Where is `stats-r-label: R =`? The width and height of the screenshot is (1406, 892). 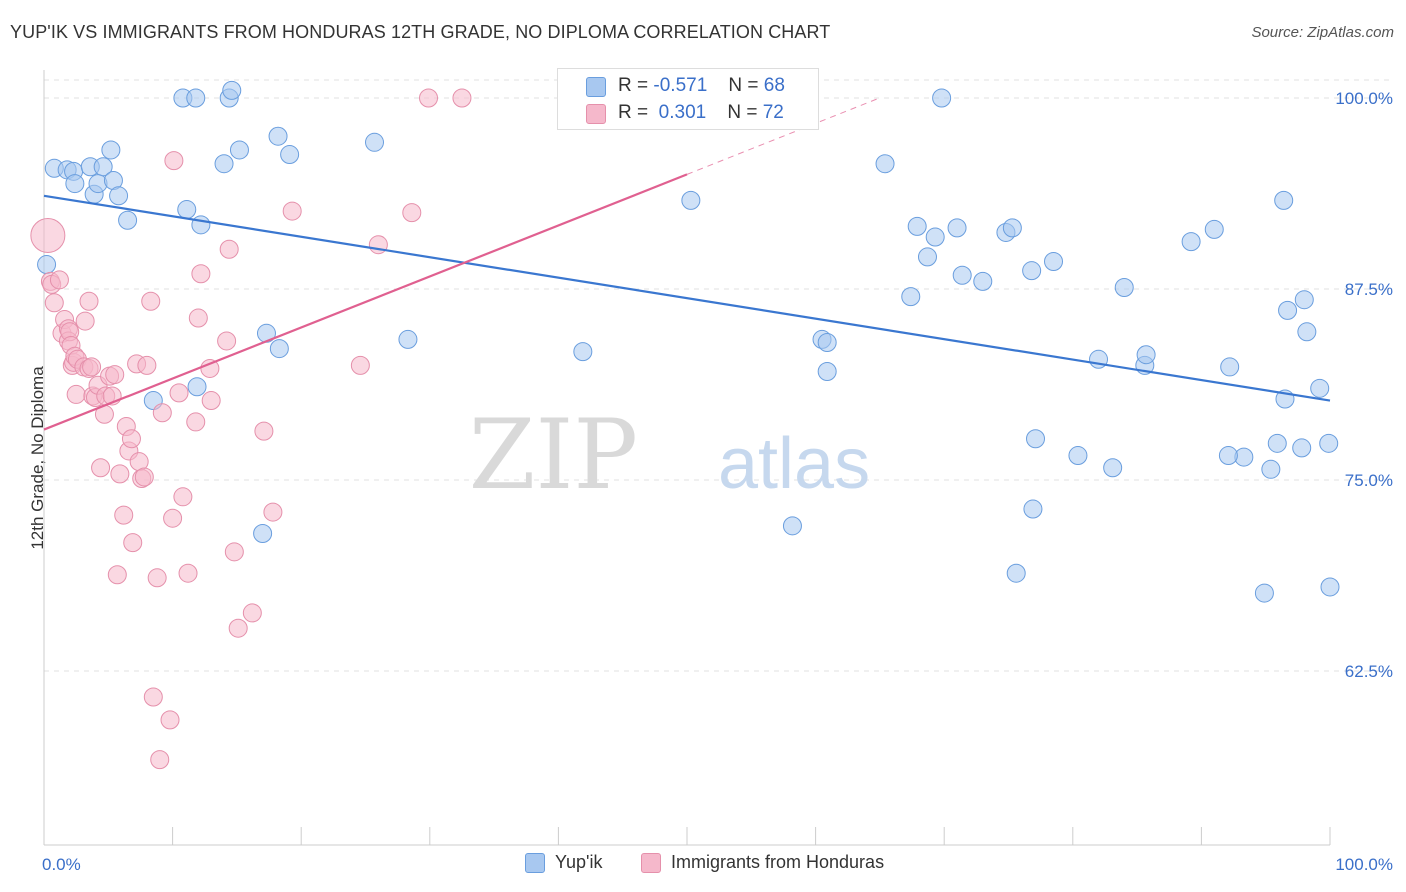 stats-r-label: R = is located at coordinates (633, 85).